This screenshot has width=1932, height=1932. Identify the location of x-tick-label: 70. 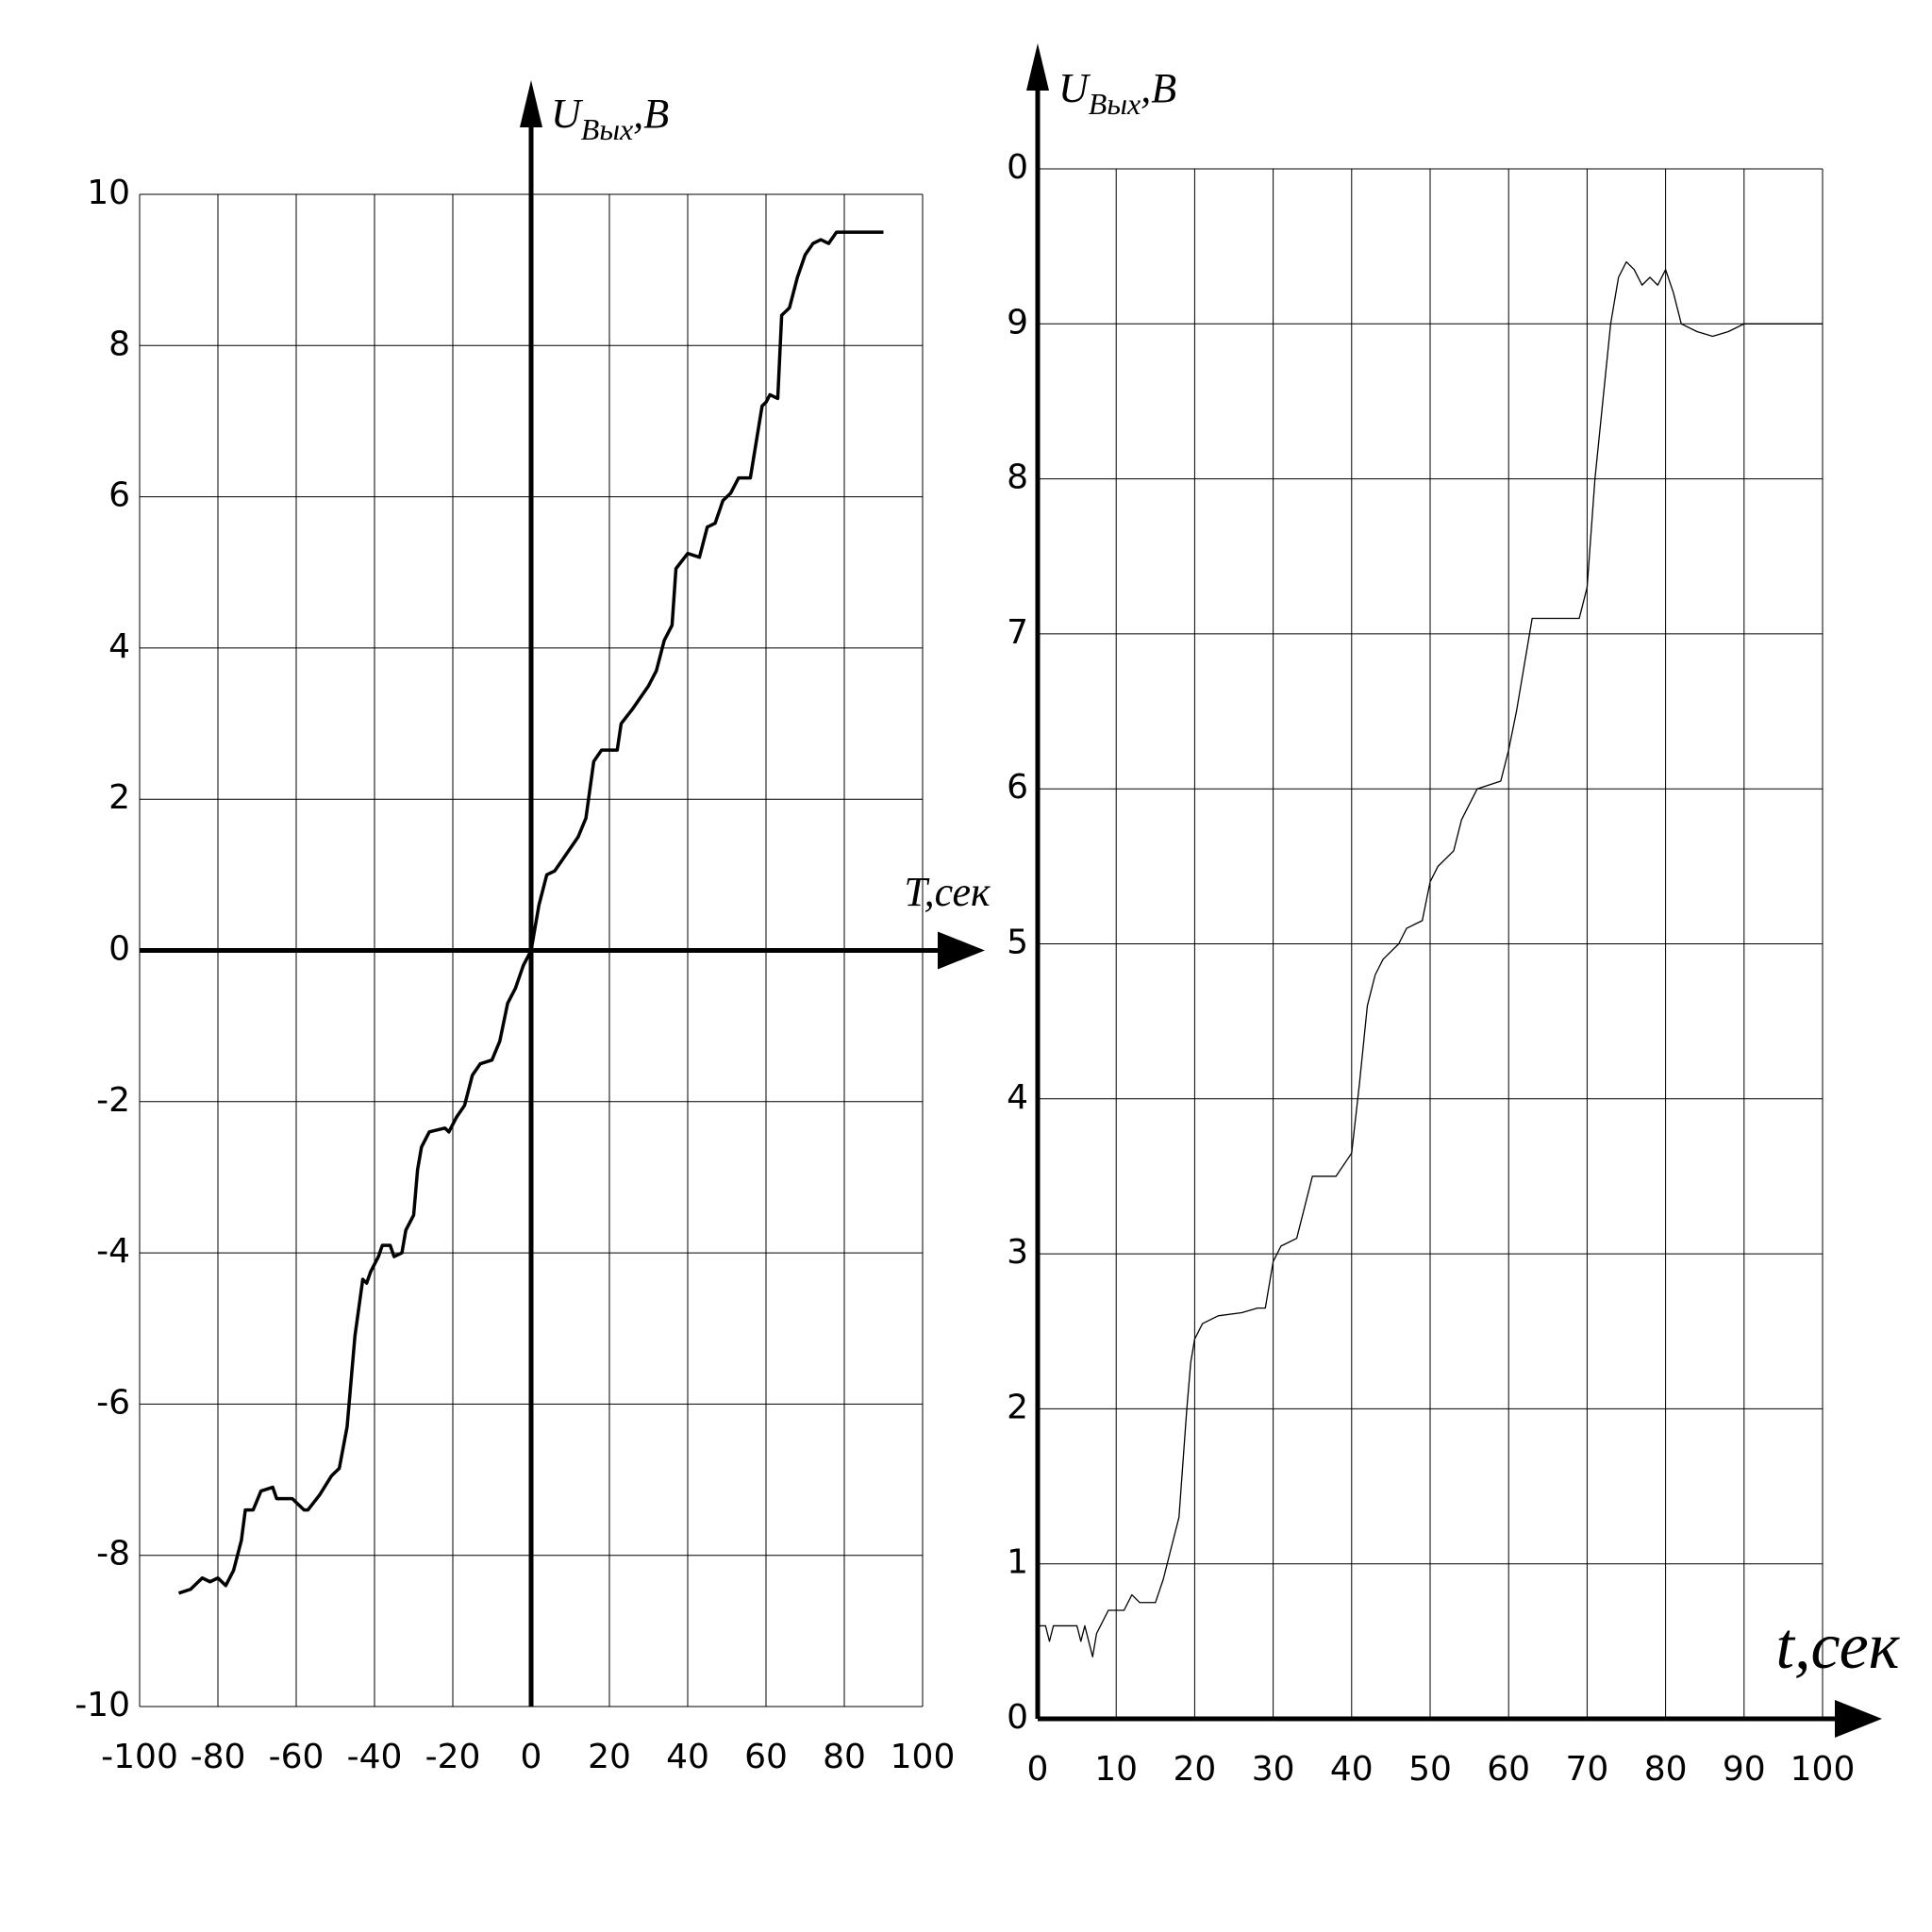
(1586, 1770).